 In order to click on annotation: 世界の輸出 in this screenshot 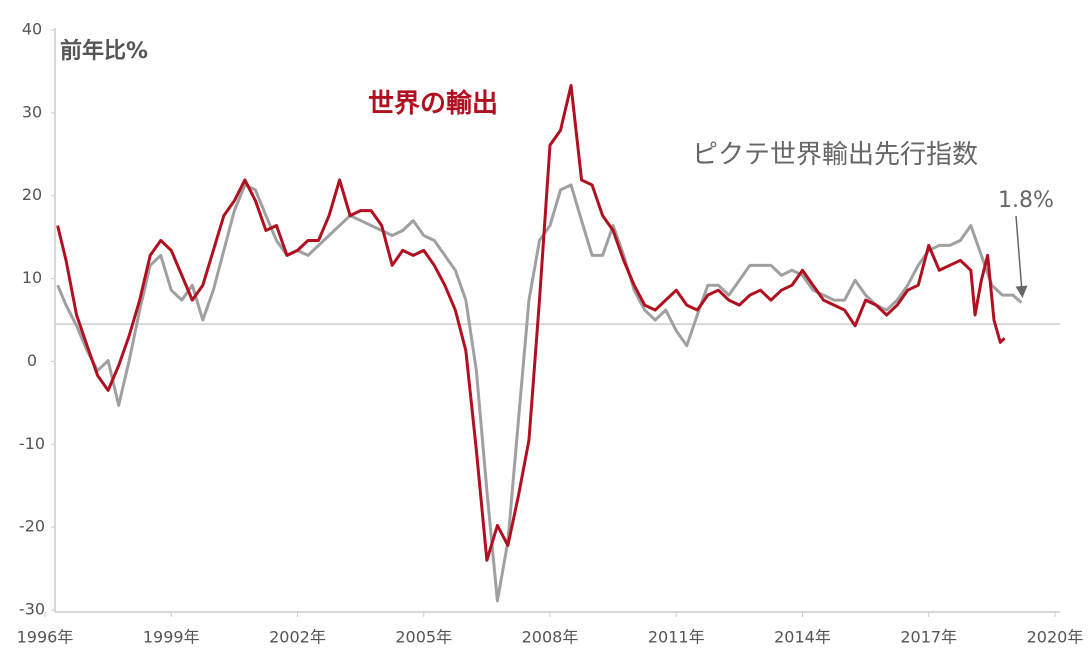, I will do `click(433, 103)`.